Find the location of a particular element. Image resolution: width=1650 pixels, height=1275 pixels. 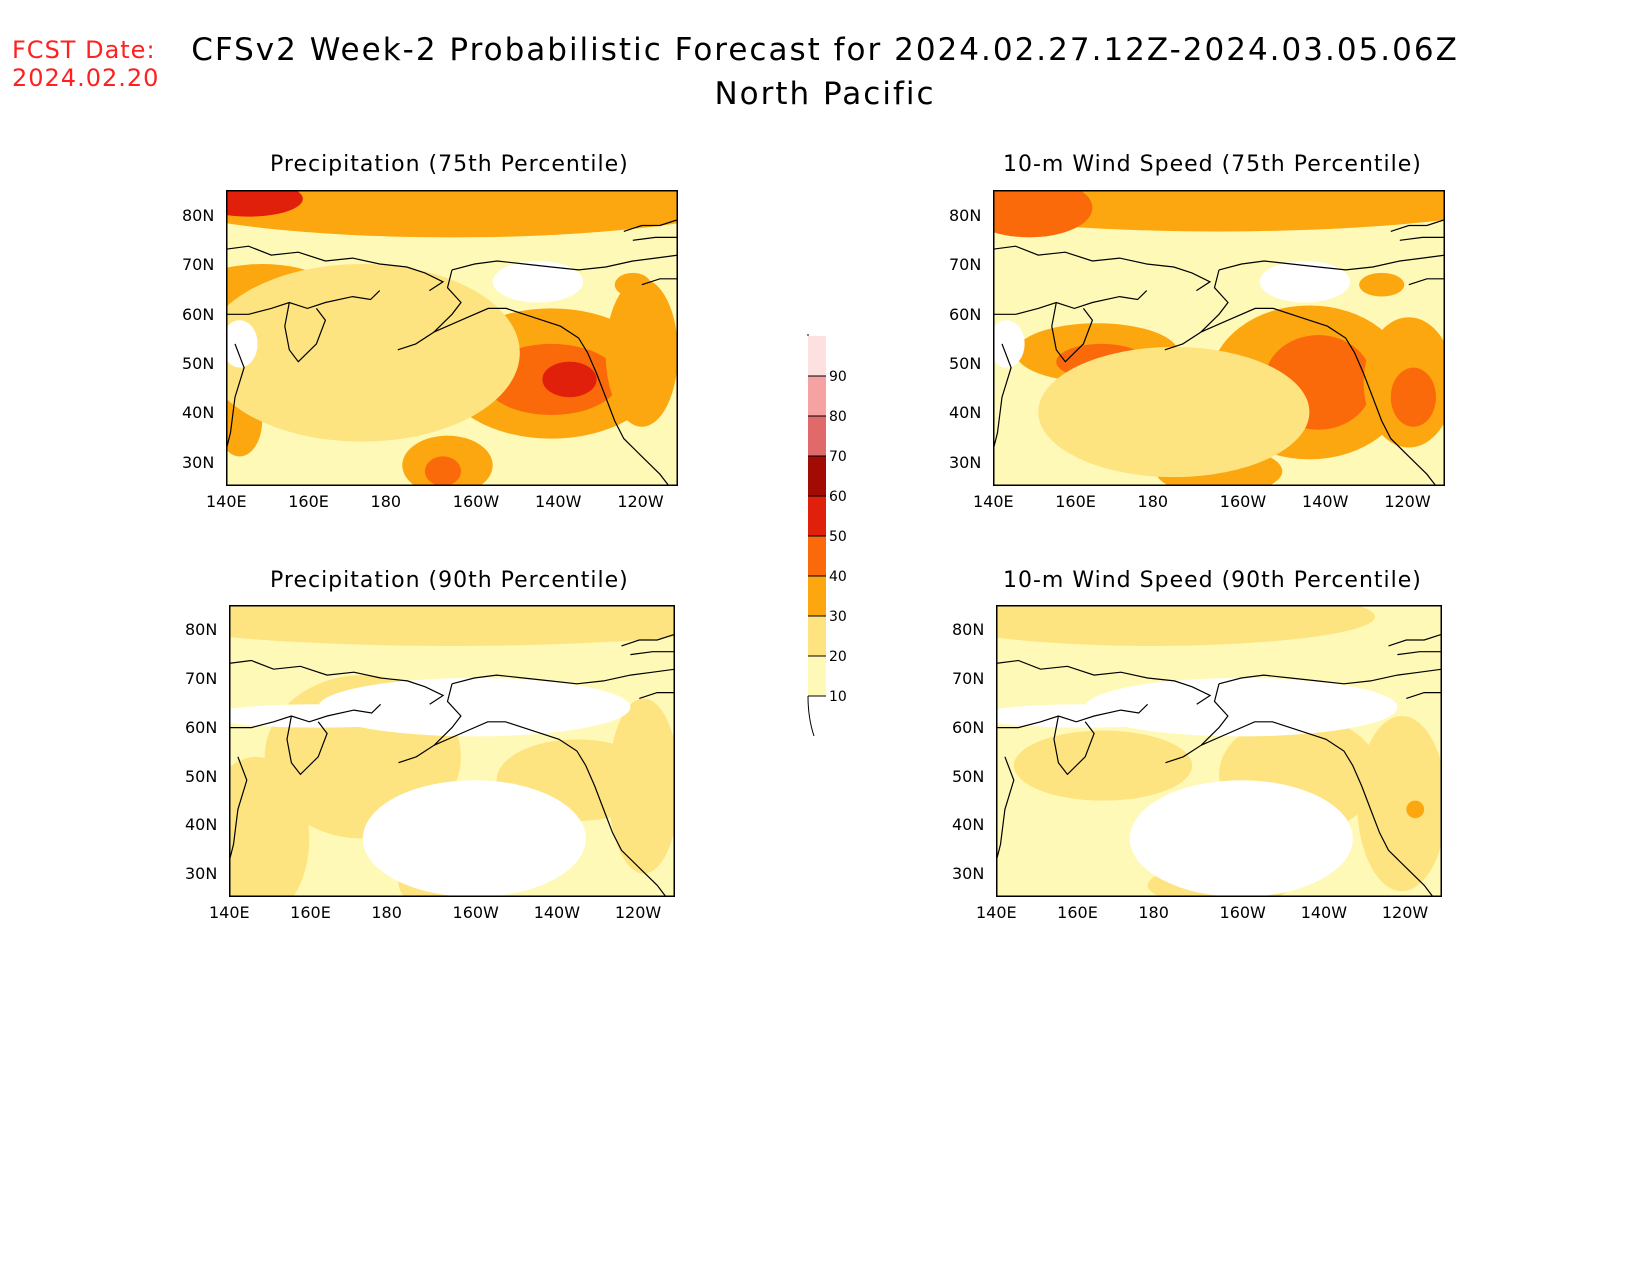

colorbar-top-cap is located at coordinates (808, 335).